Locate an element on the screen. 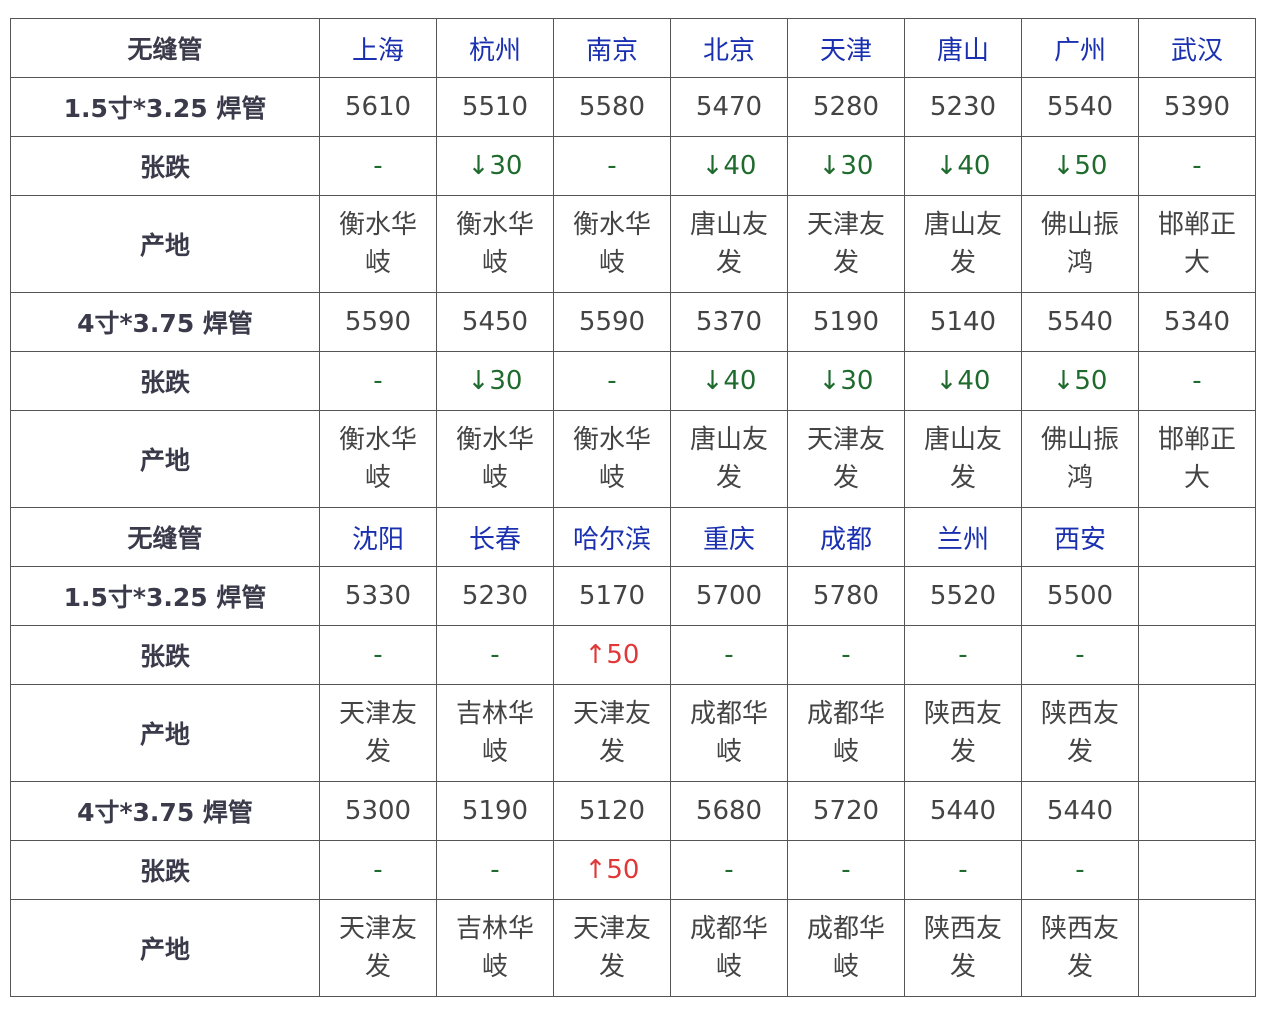 The image size is (1278, 1020). origin-cell-text: 佛山振鸿 is located at coordinates (1079, 244).